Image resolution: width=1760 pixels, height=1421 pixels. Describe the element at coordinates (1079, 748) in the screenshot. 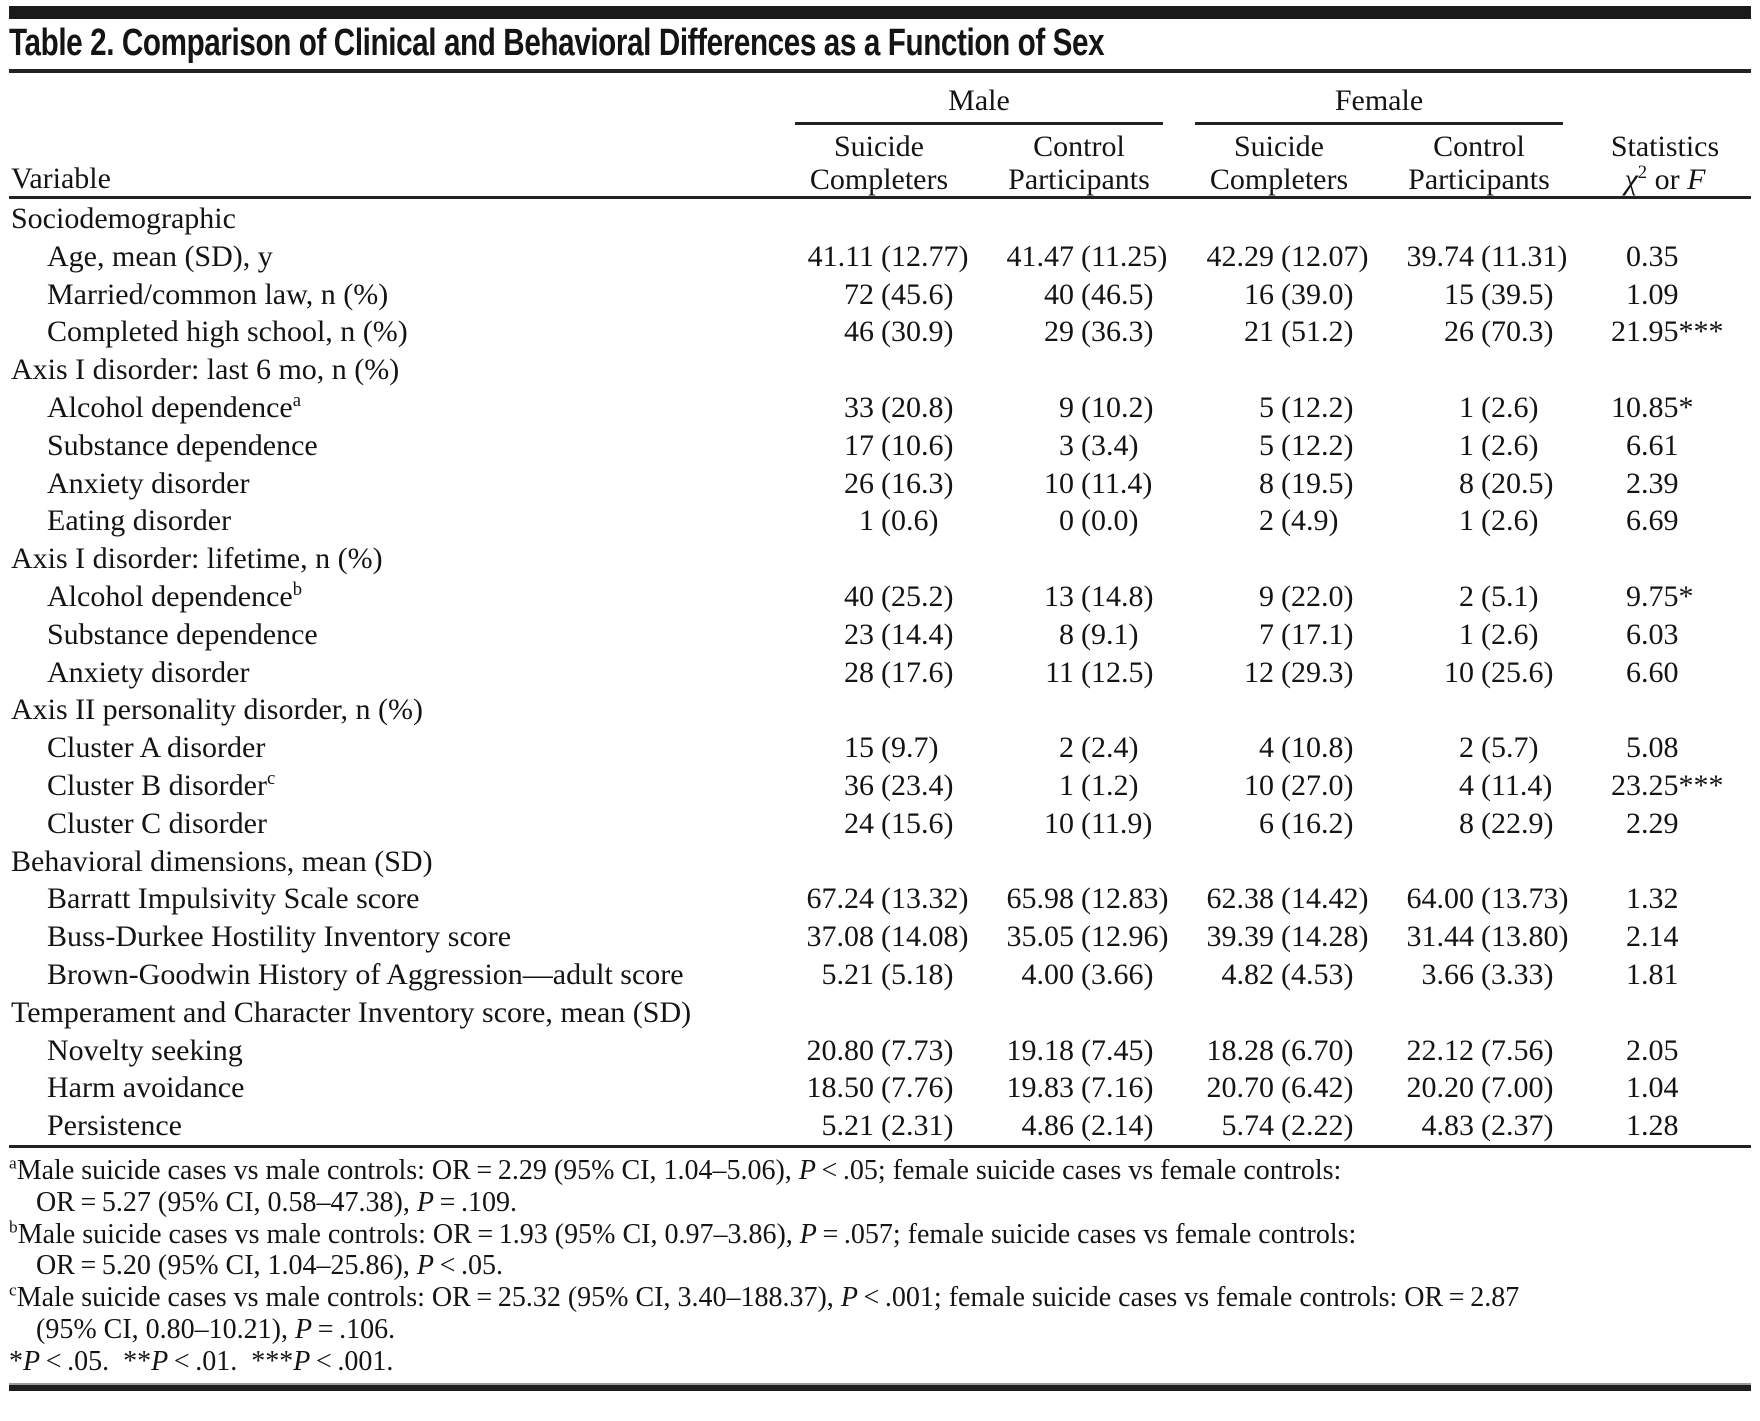

I see `data-cell: 2 (2.4)` at that location.